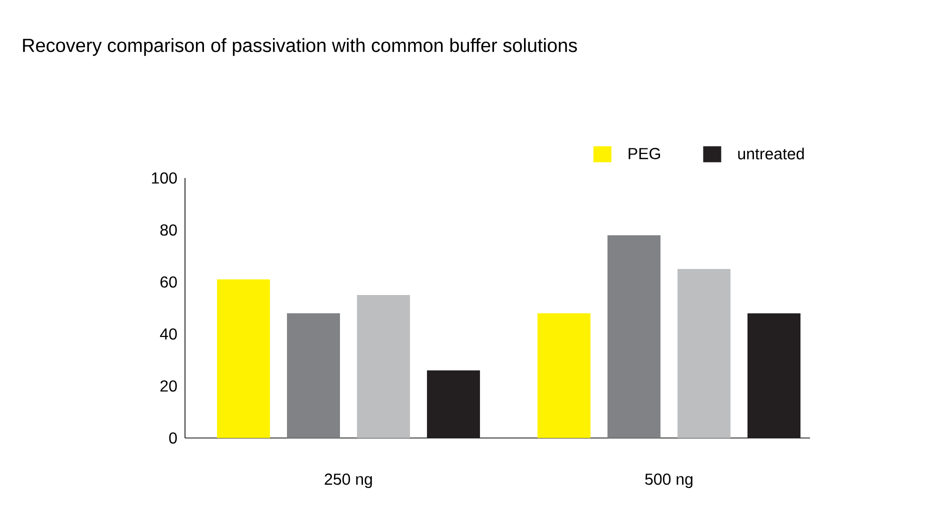  I want to click on x-tick-label: 250 ng, so click(348, 481).